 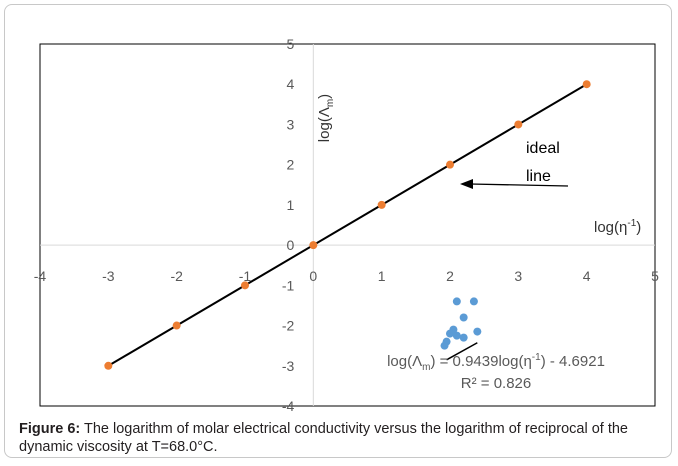 I want to click on y-tick-label: 1, so click(x=291, y=205).